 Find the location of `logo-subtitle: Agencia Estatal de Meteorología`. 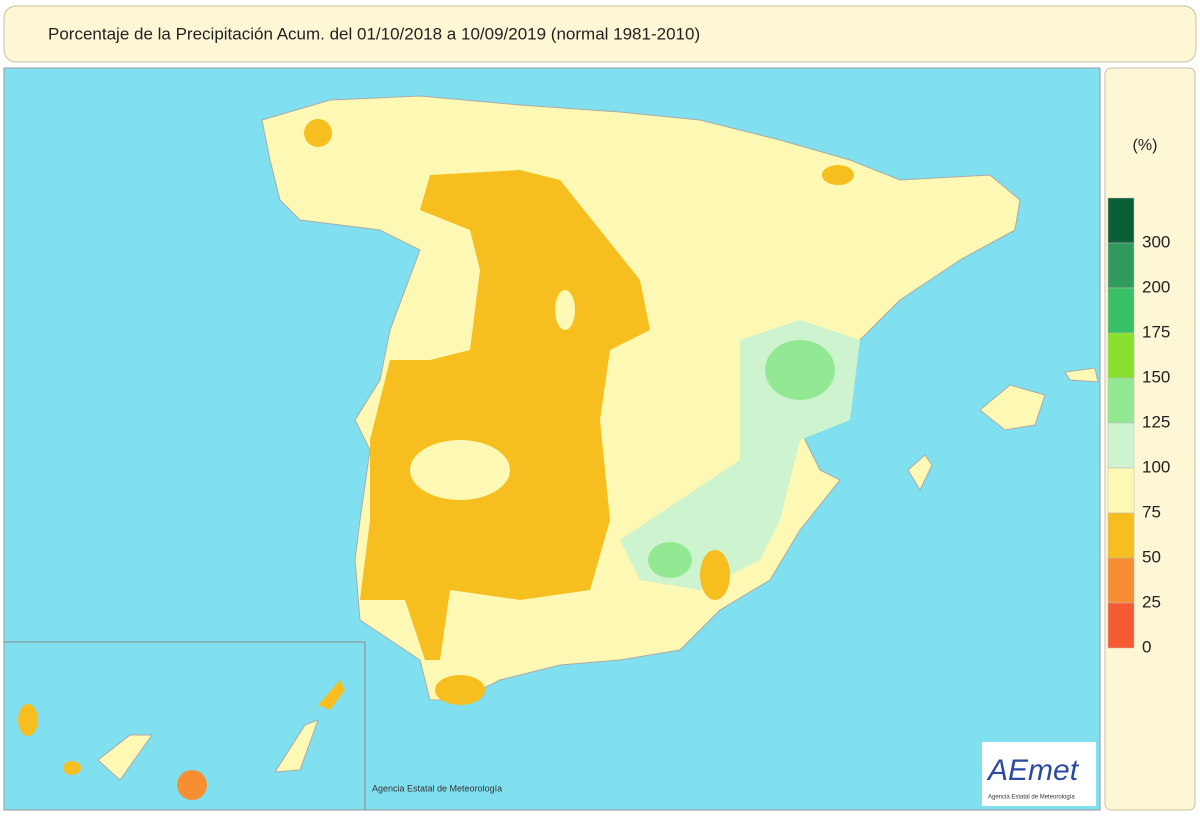

logo-subtitle: Agencia Estatal de Meteorología is located at coordinates (1031, 798).